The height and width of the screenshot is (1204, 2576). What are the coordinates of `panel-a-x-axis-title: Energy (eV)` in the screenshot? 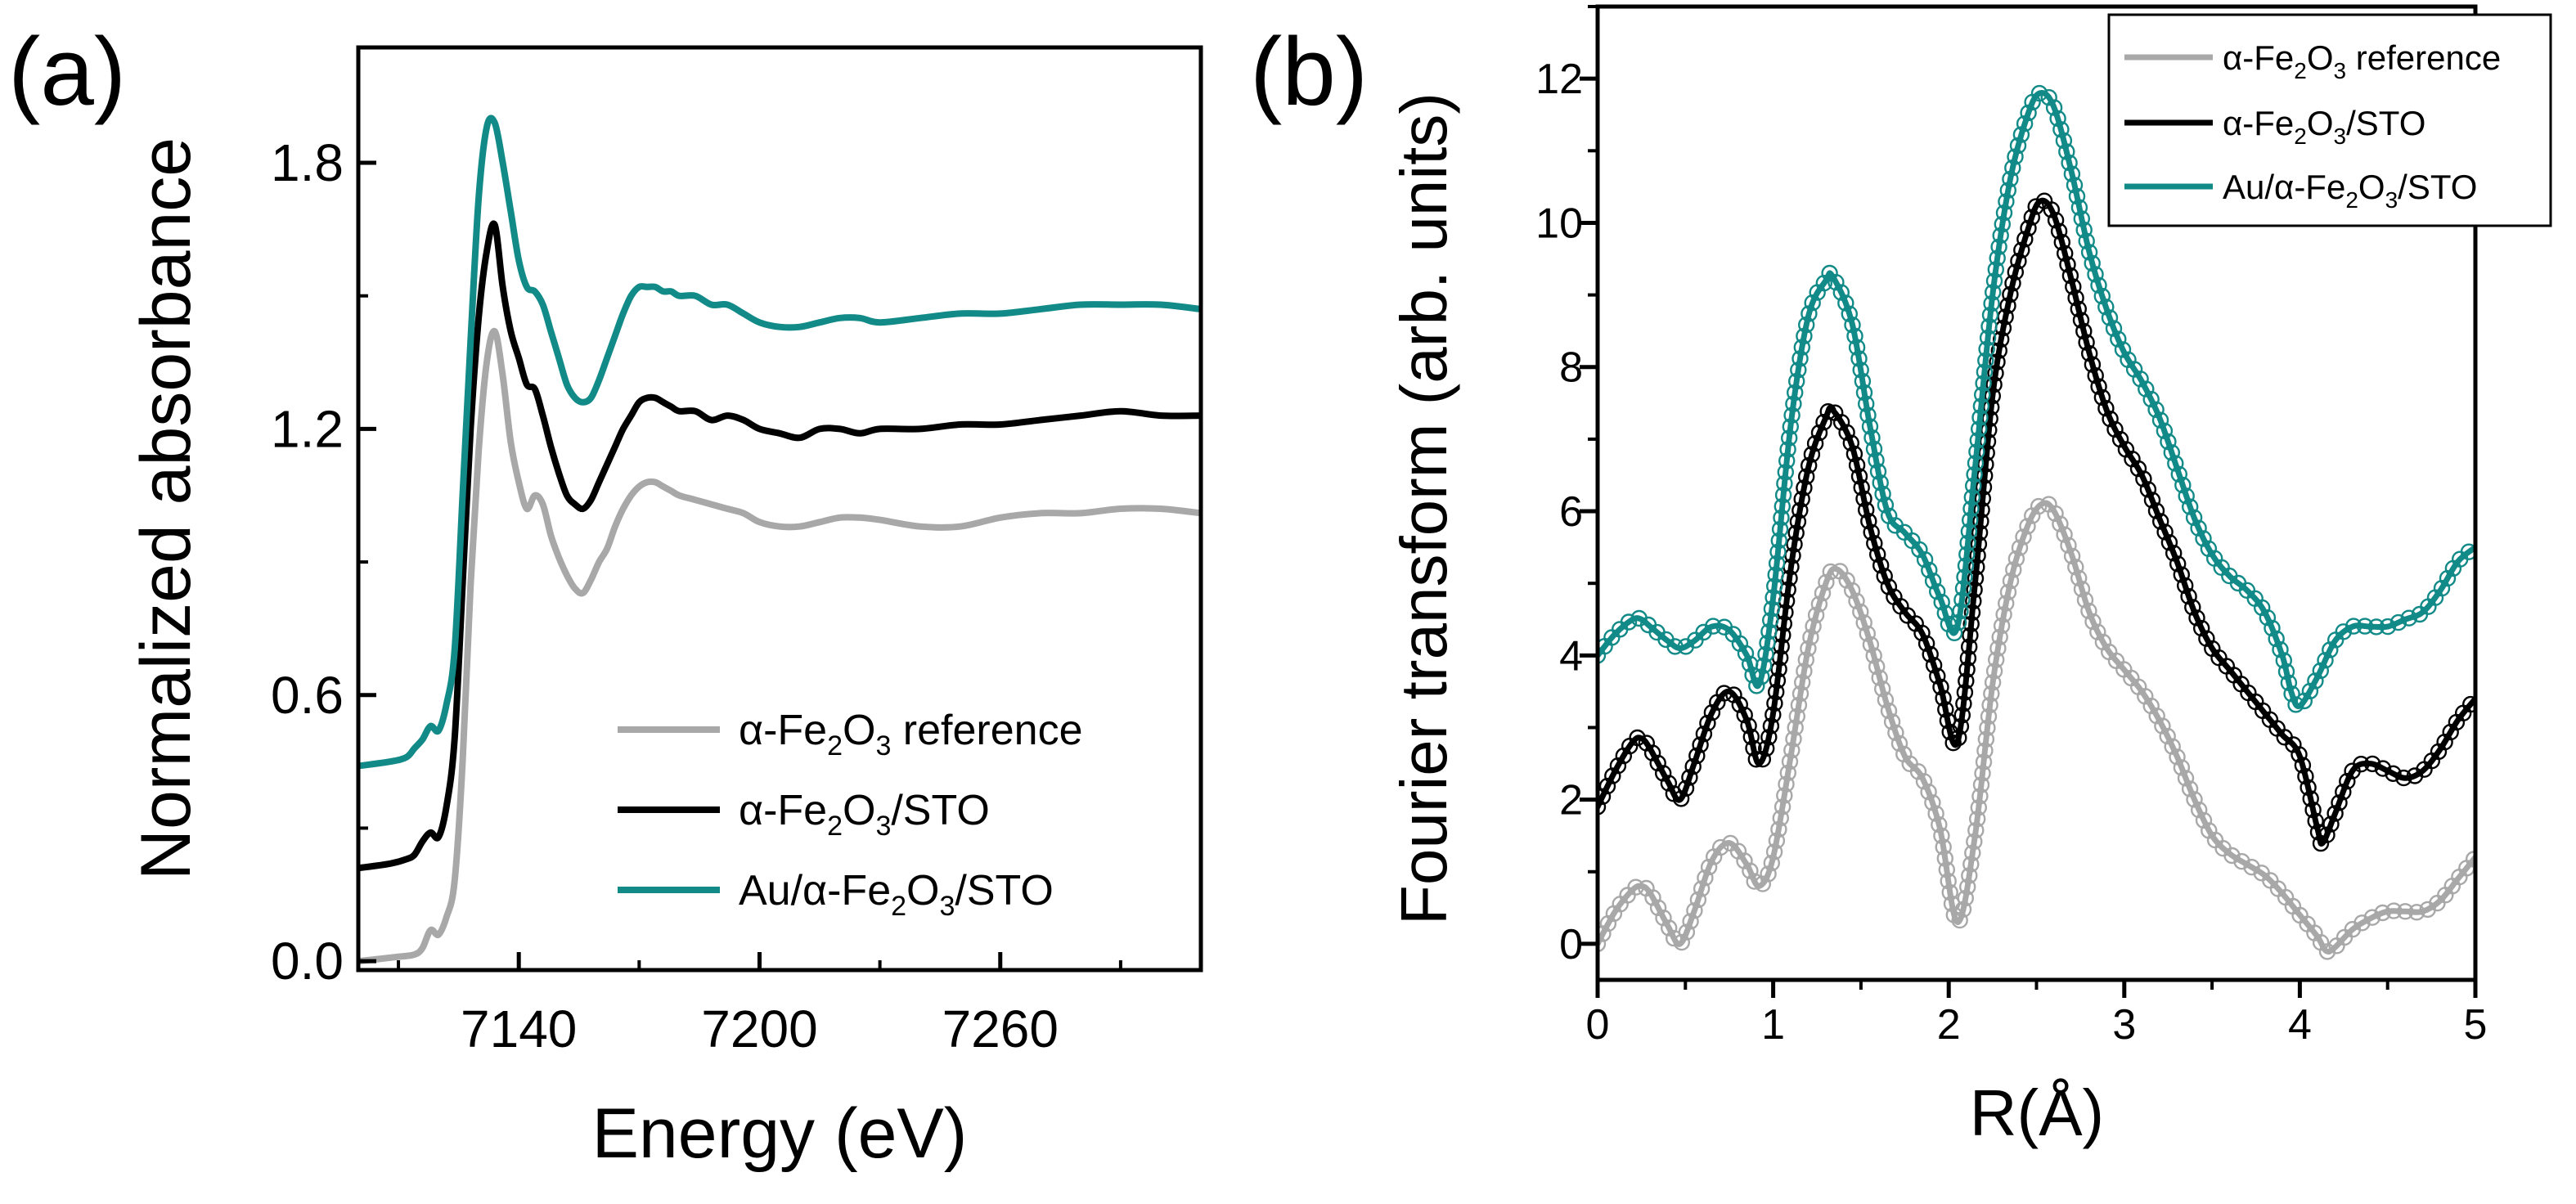 It's located at (780, 1133).